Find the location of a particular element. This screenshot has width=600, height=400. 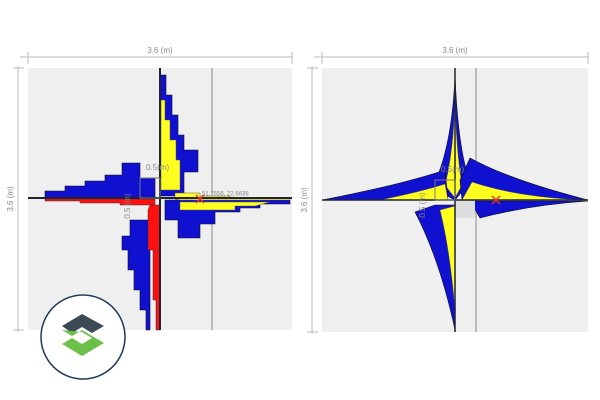

logo is located at coordinates (83, 337).